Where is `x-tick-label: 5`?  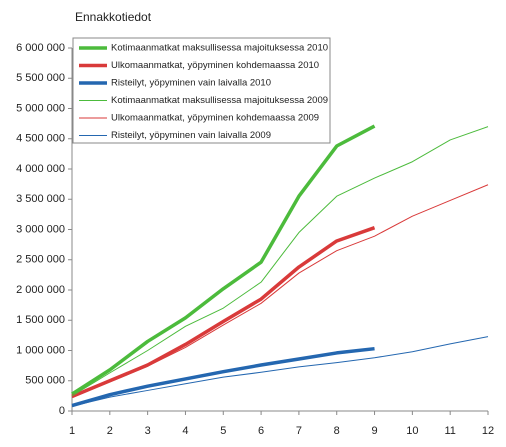
x-tick-label: 5 is located at coordinates (223, 431).